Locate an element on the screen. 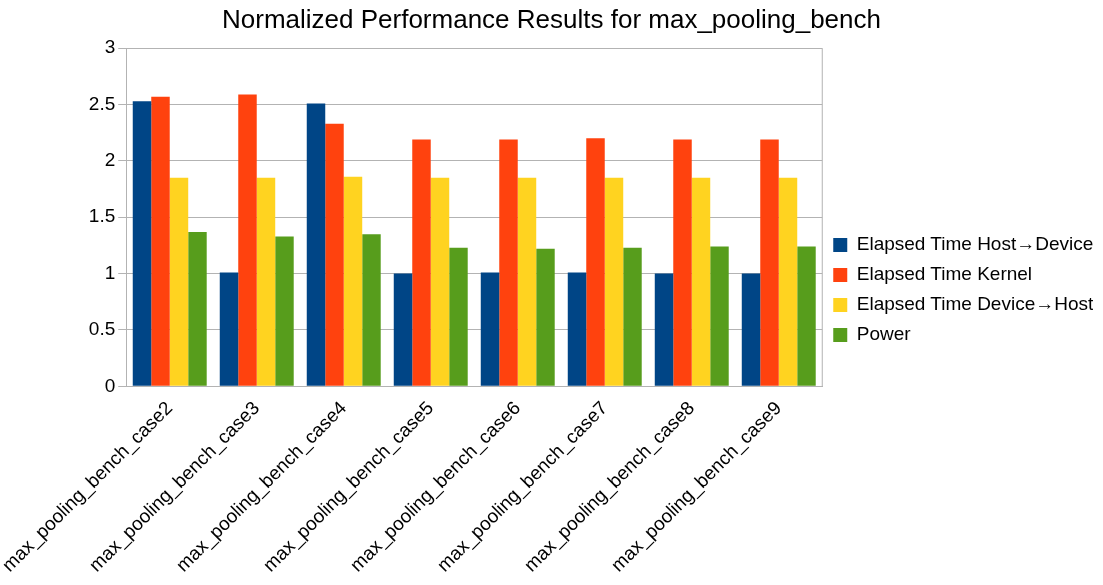 The width and height of the screenshot is (1103, 585). legend-label: Elapsed Time Host→Device is located at coordinates (975, 244).